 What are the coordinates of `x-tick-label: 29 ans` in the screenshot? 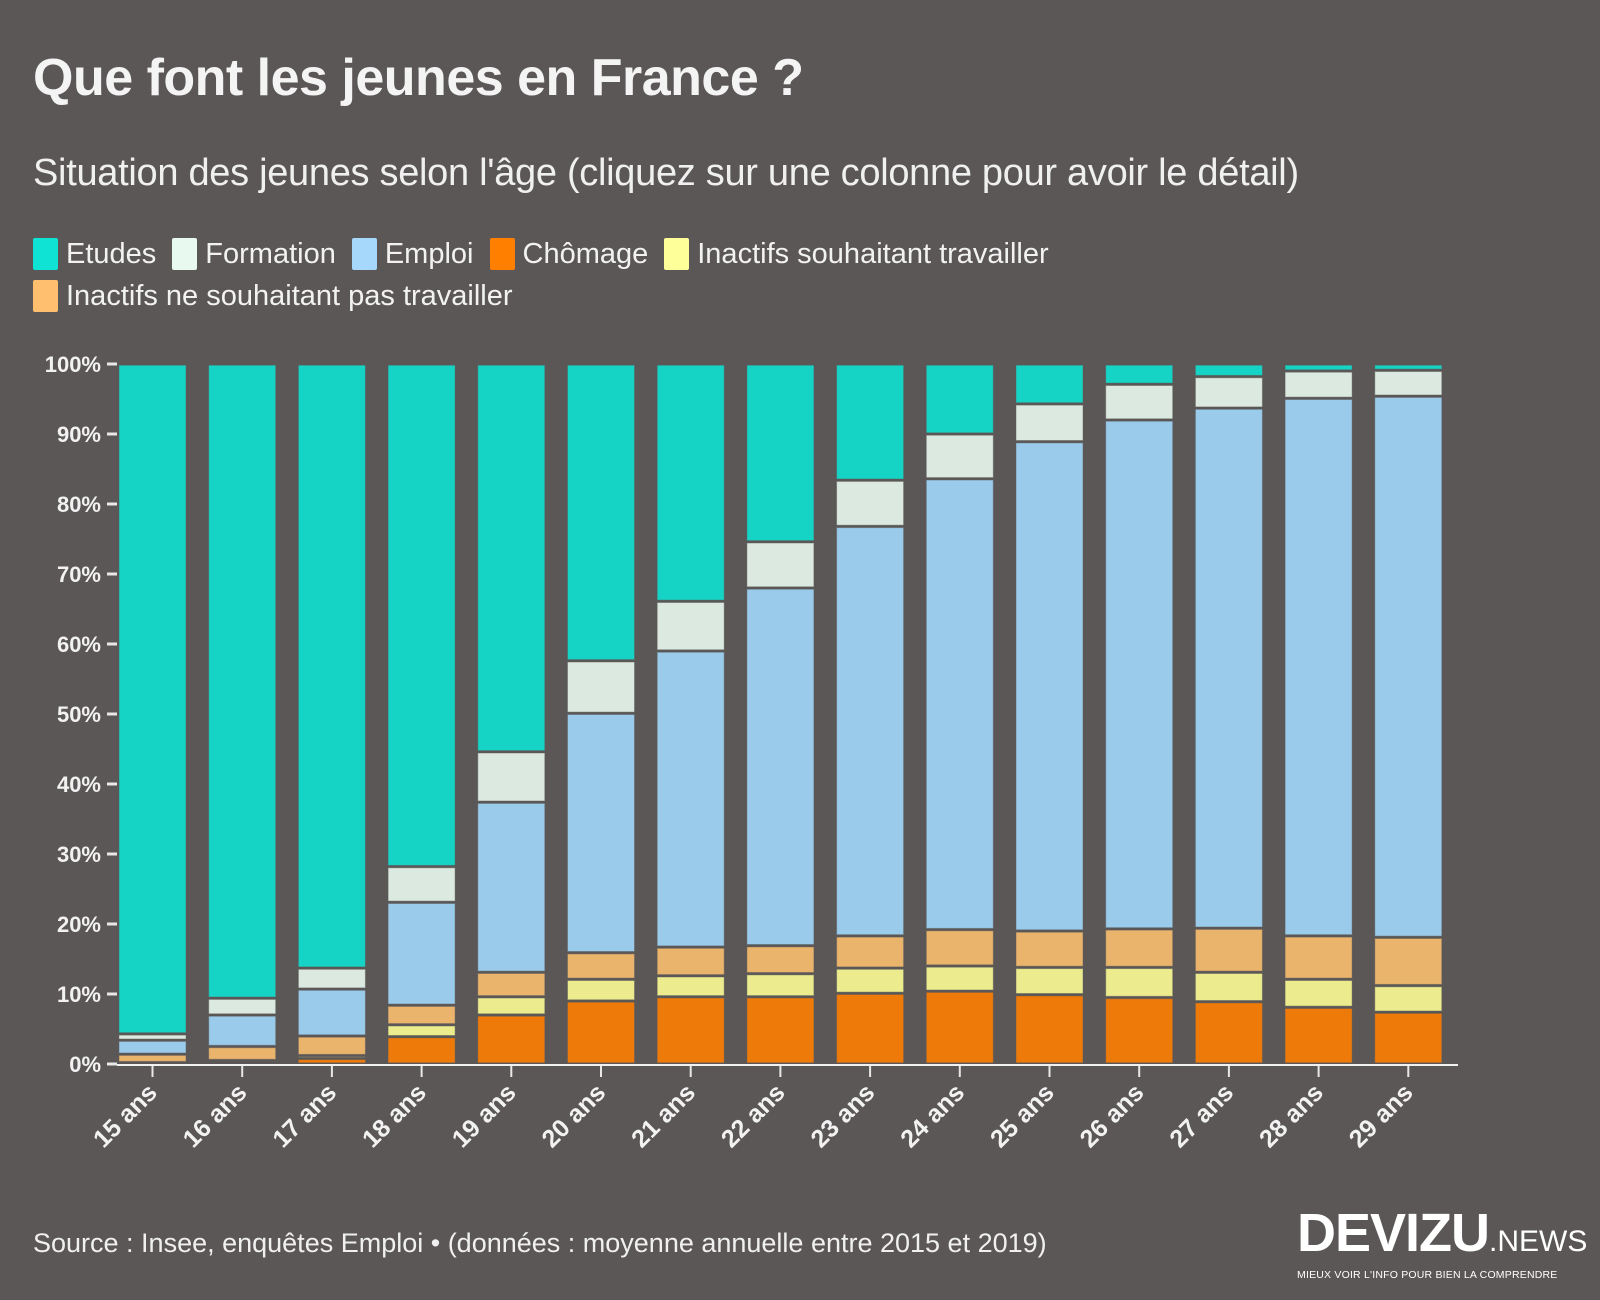 It's located at (1381, 1115).